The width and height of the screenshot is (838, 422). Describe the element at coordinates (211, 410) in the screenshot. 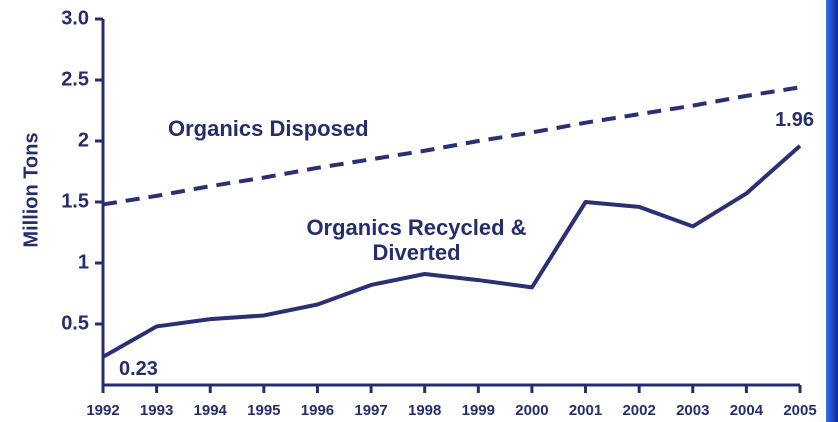

I see `x-tick-label: 1994` at that location.